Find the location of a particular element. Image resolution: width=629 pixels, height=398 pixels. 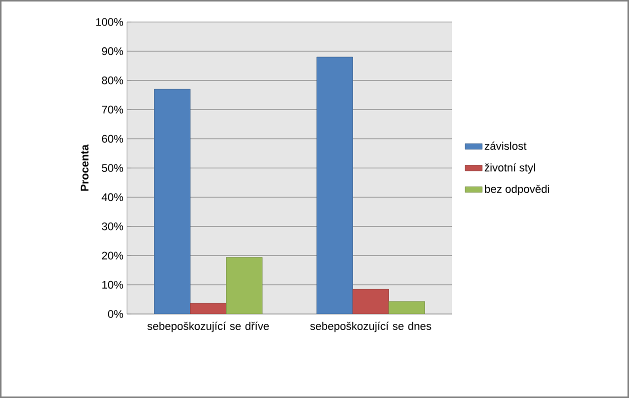

y-tick-label: 50% is located at coordinates (113, 168).